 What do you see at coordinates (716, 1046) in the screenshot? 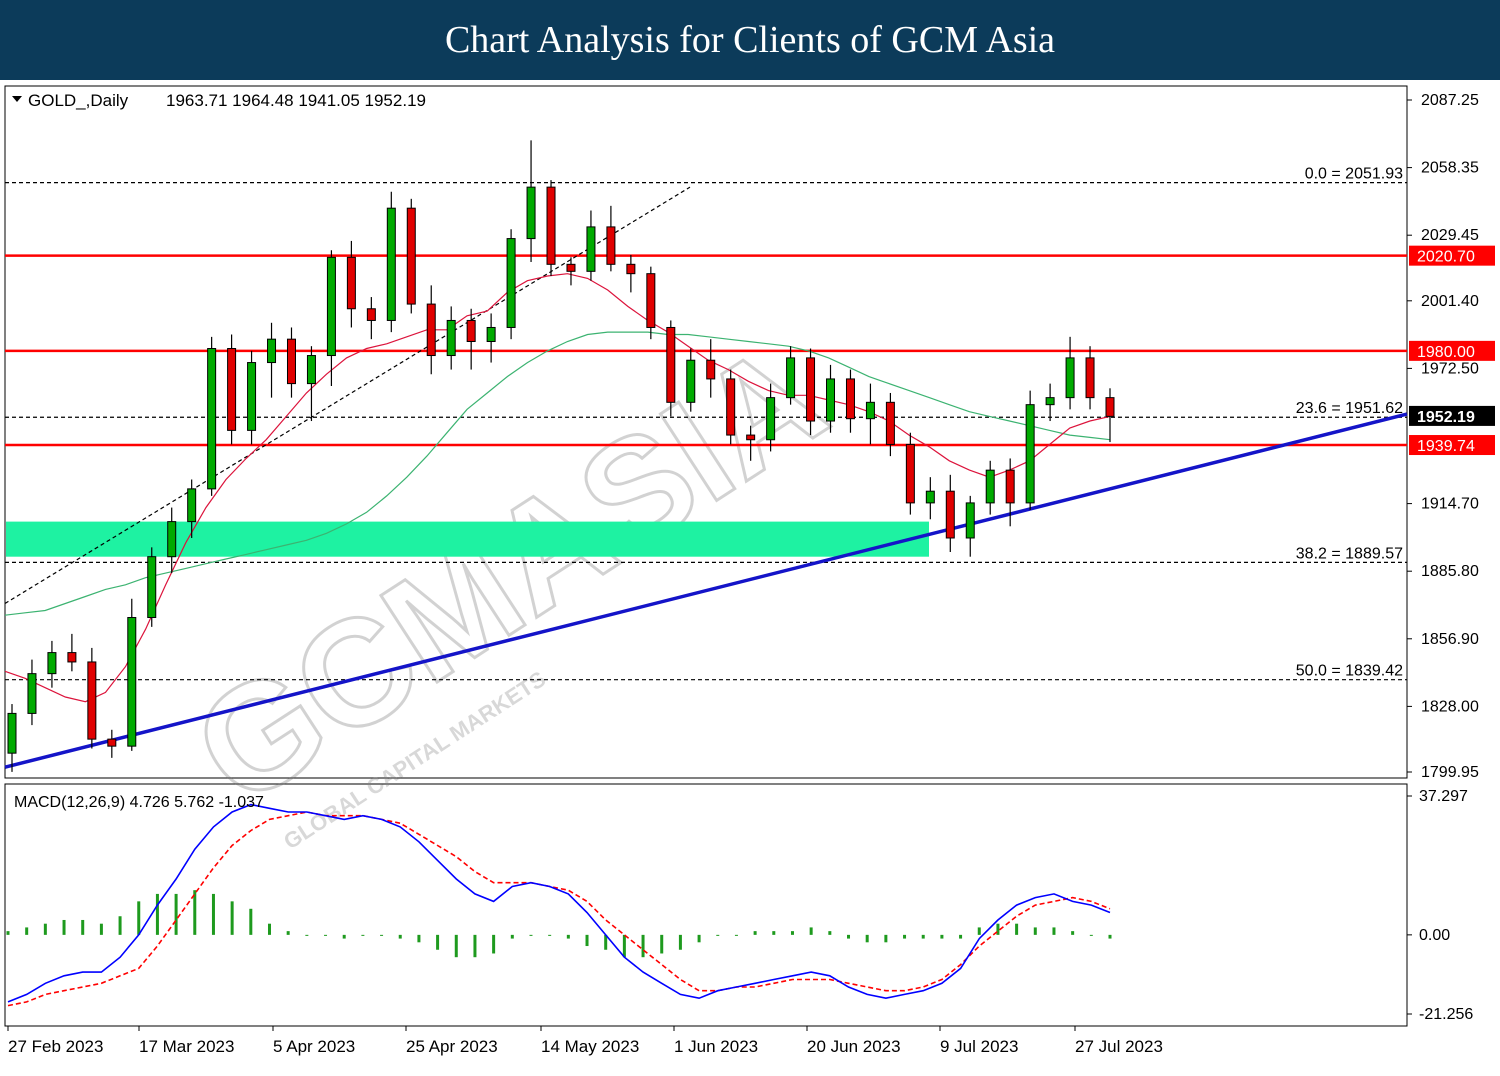
I see `time-tick-label-5: 1 Jun 2023` at bounding box center [716, 1046].